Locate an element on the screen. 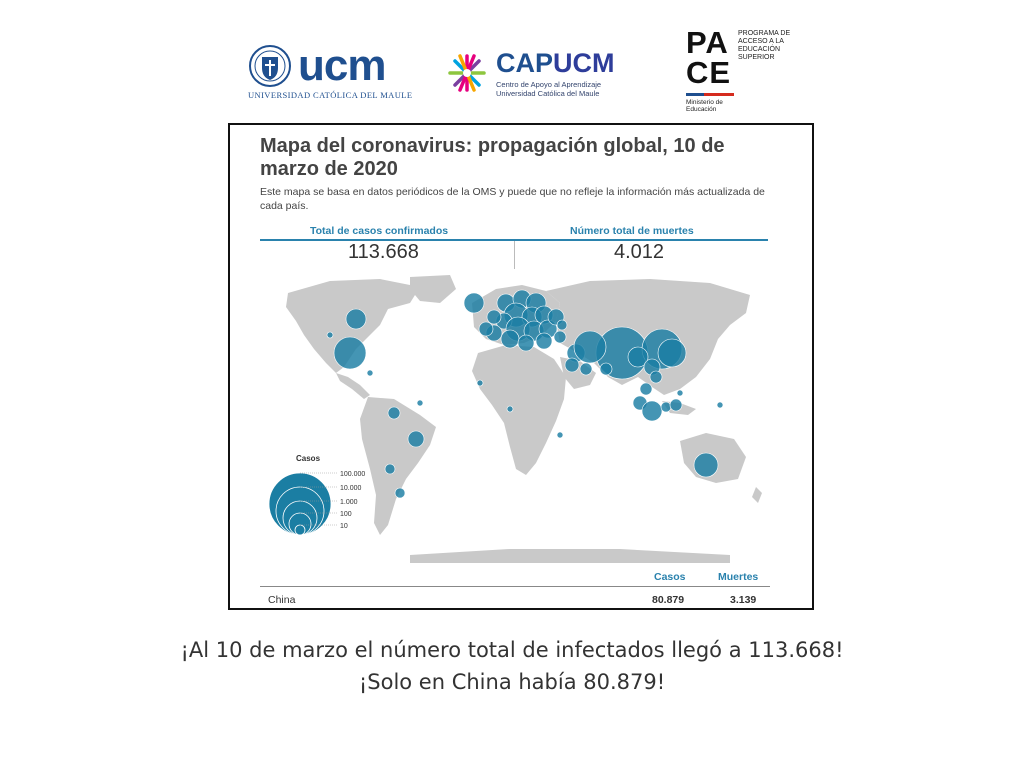  ucm-wordmark: ucm is located at coordinates (342, 65).